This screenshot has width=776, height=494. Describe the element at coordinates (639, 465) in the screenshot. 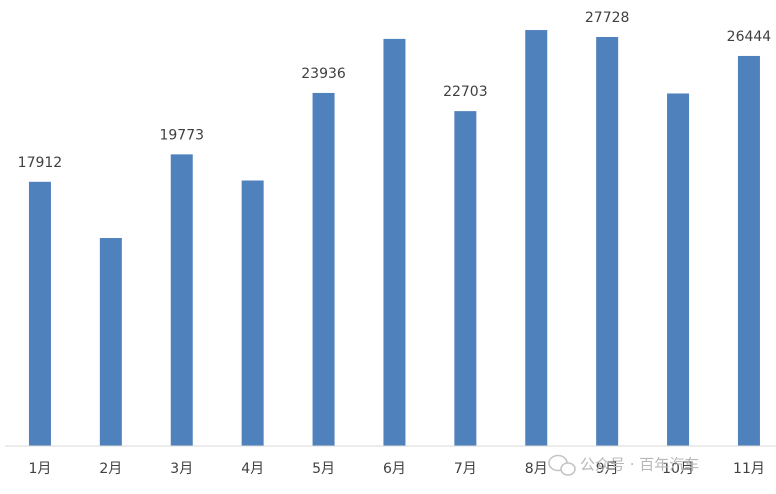

I see `watermark: 公众号 · 百年汽车` at that location.